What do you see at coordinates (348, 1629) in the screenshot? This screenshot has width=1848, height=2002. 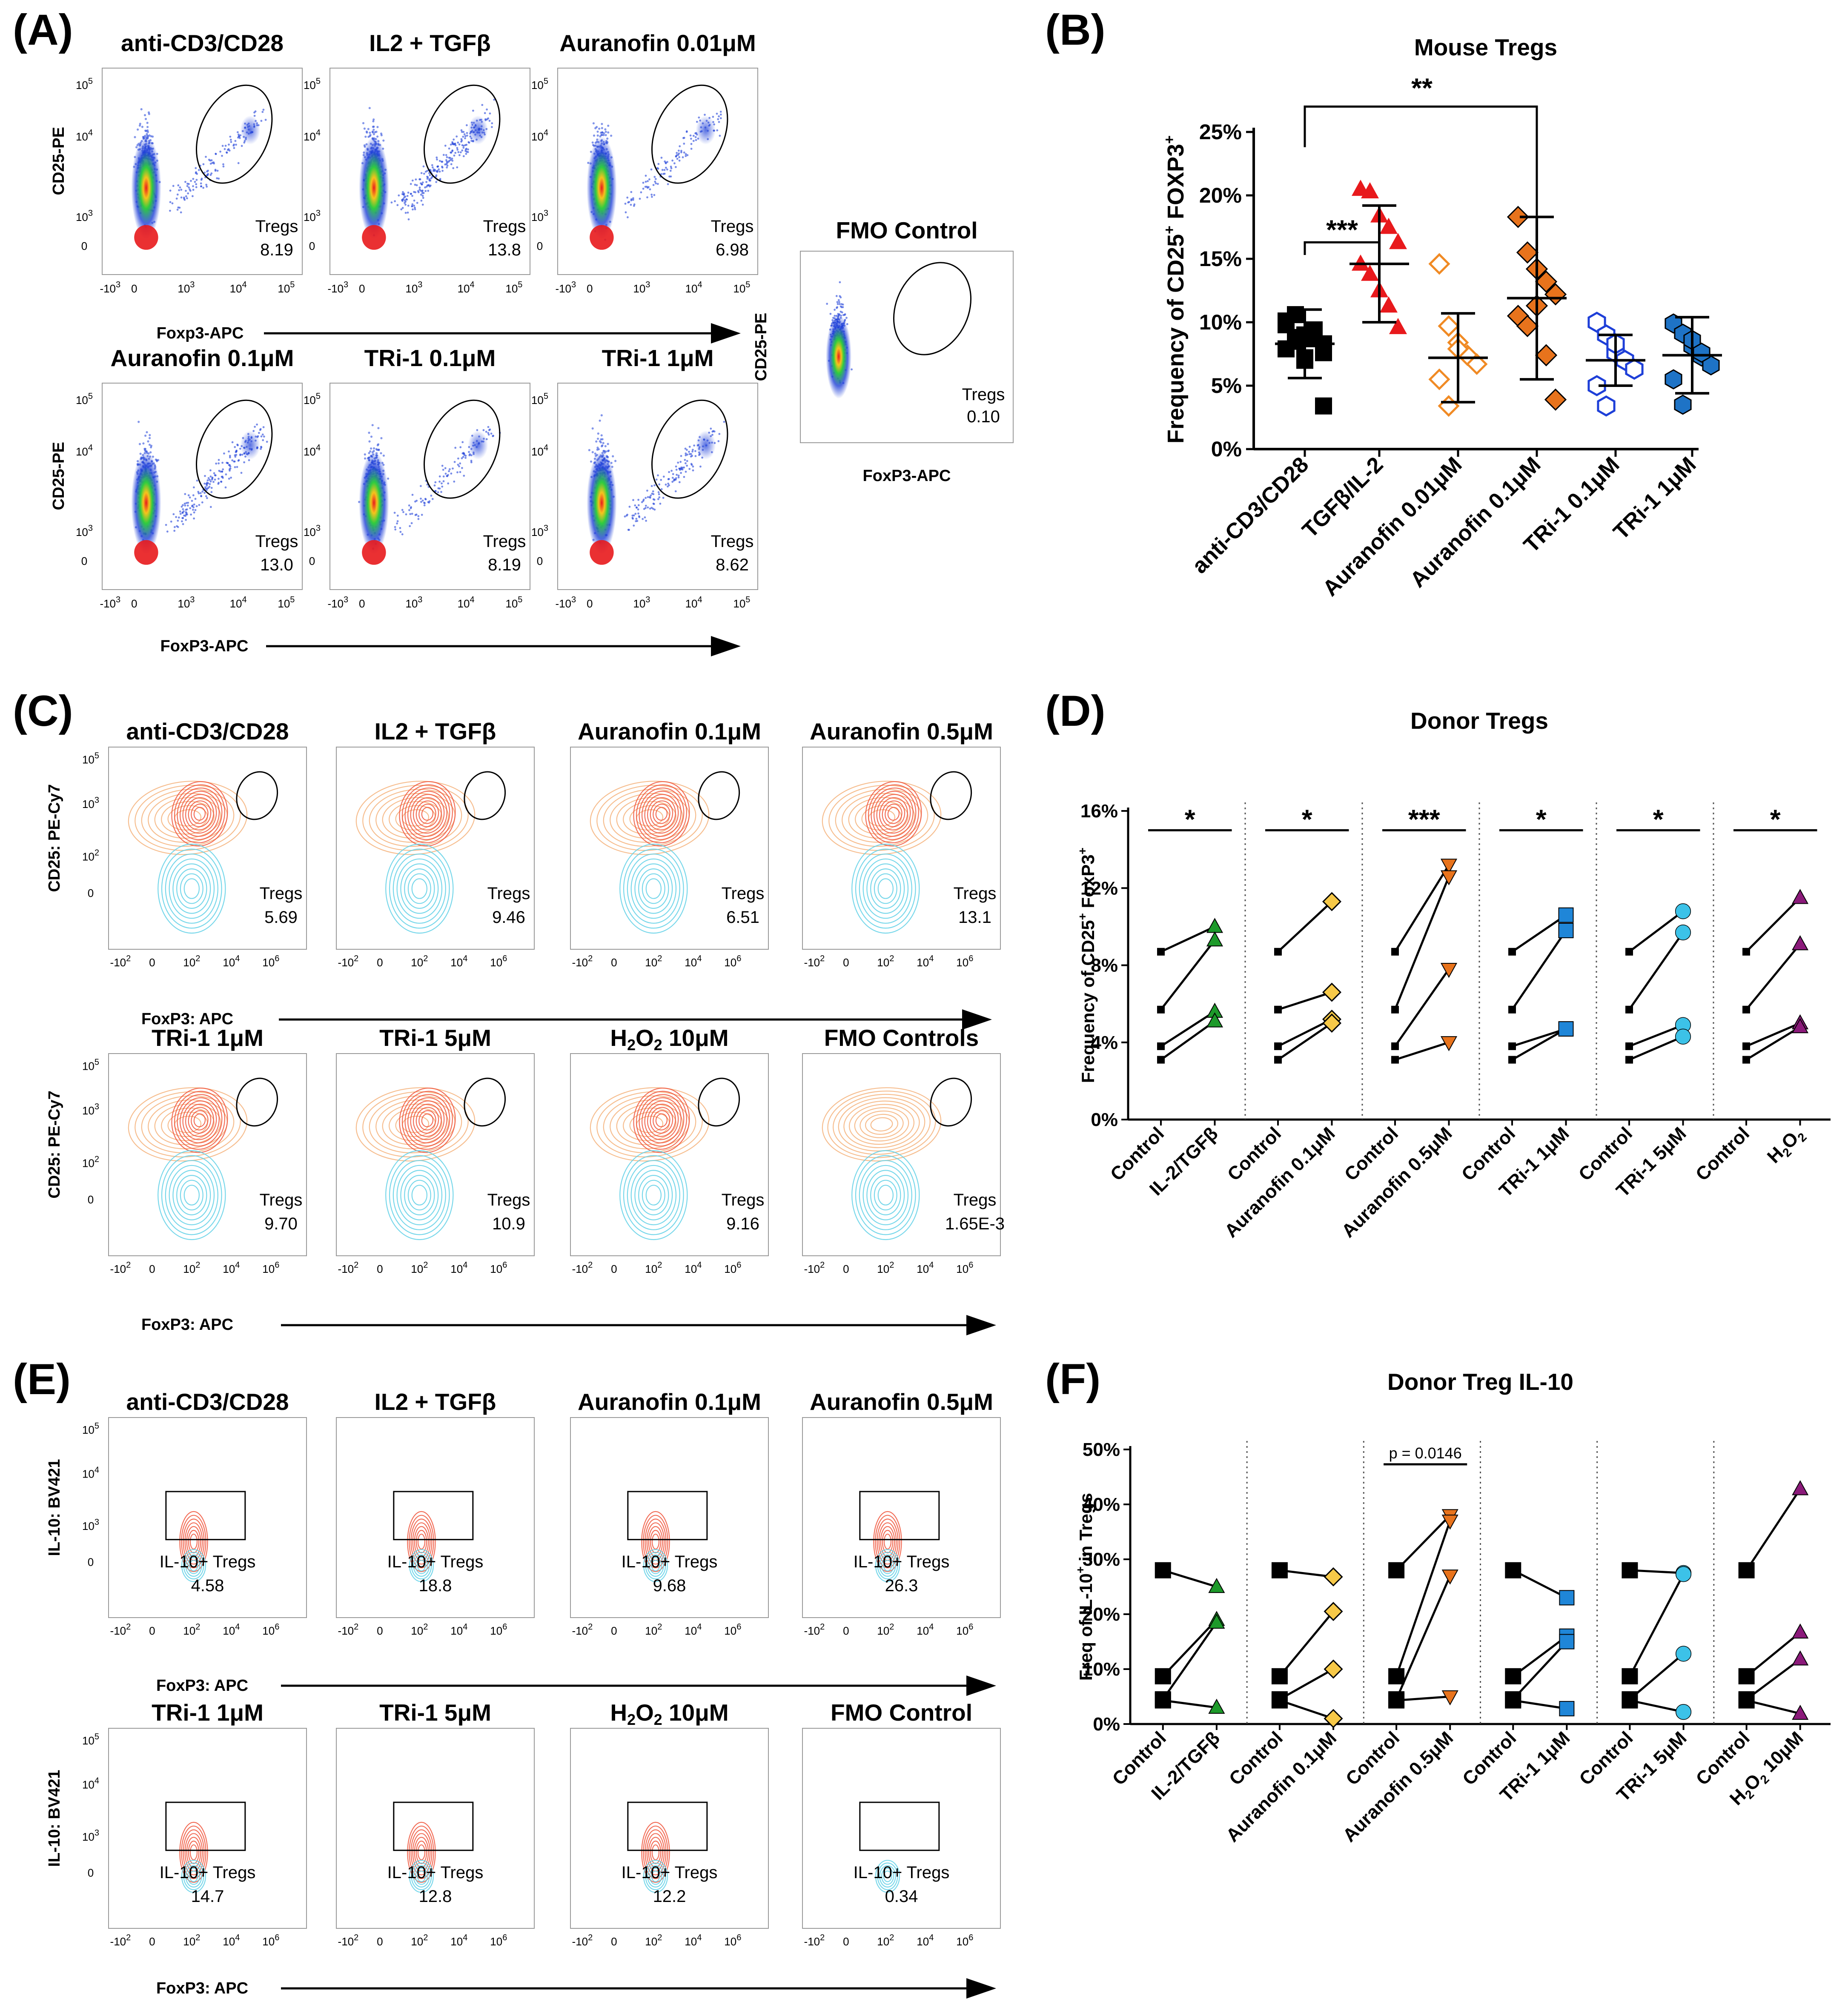 I see `flow_E-xtick: -102` at bounding box center [348, 1629].